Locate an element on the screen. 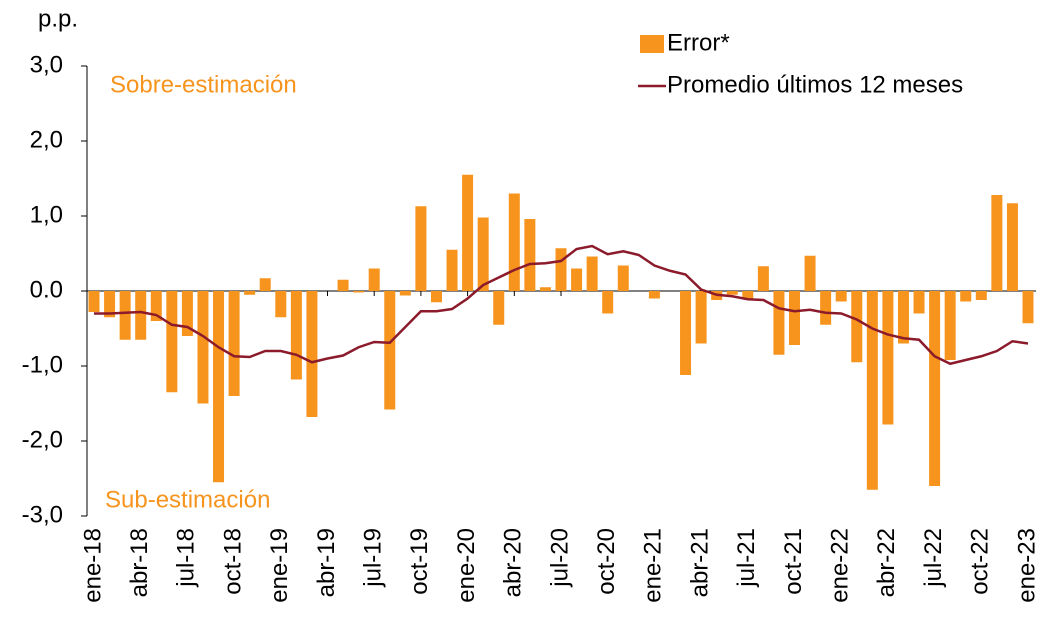 The image size is (1041, 624). x-tick-label: oct-19 is located at coordinates (419, 561).